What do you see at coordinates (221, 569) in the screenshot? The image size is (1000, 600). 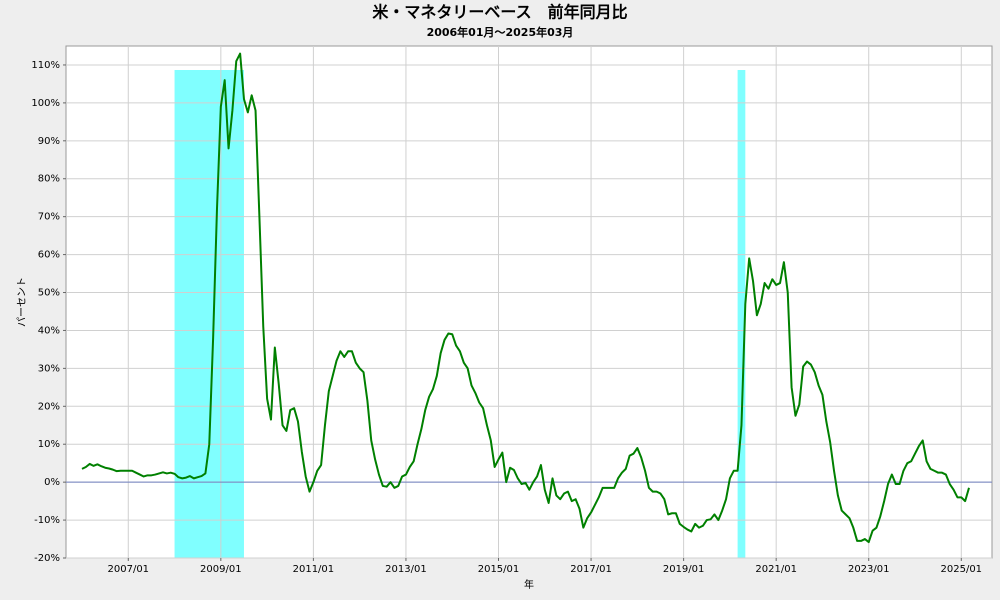 I see `x-tick-label: 2009/01` at bounding box center [221, 569].